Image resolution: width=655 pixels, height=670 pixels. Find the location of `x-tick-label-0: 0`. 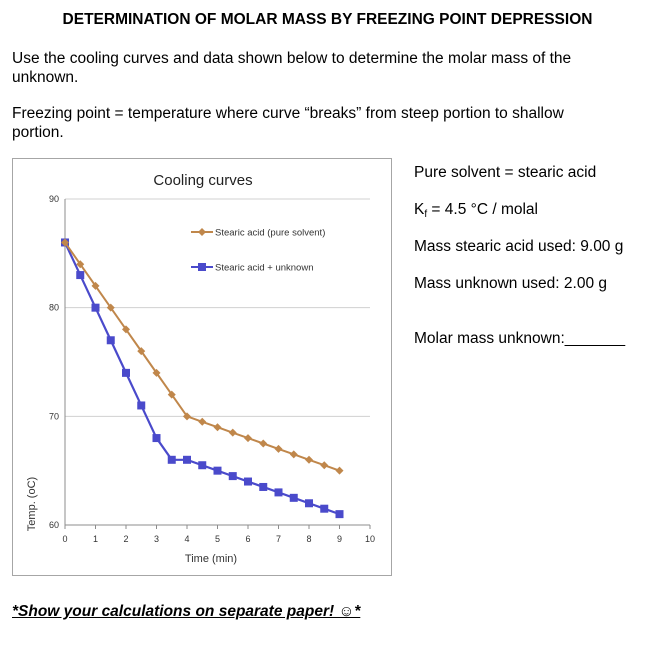

x-tick-label-0: 0 is located at coordinates (64, 539).